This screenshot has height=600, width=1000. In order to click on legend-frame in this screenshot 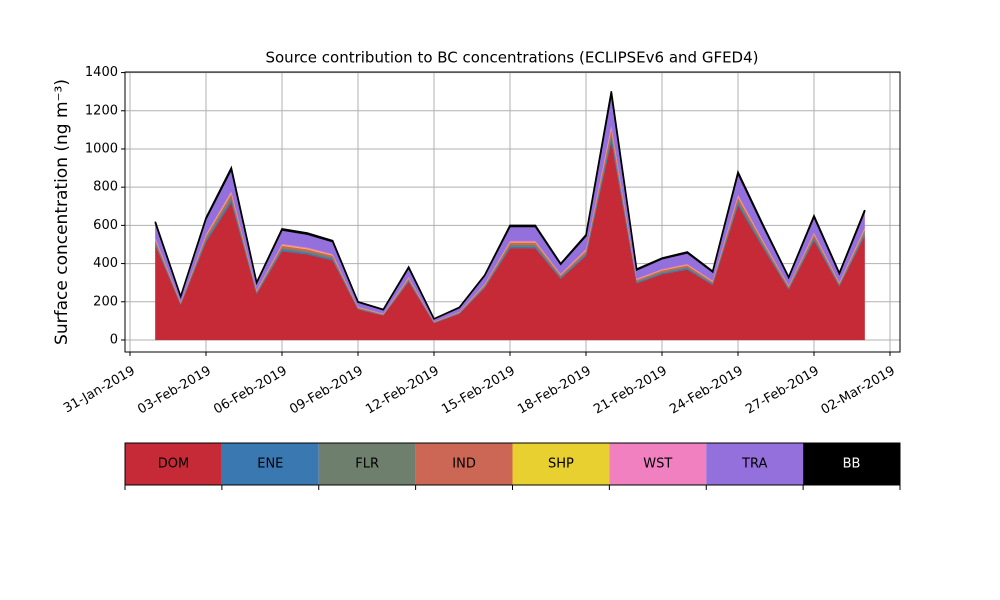, I will do `click(512, 464)`.